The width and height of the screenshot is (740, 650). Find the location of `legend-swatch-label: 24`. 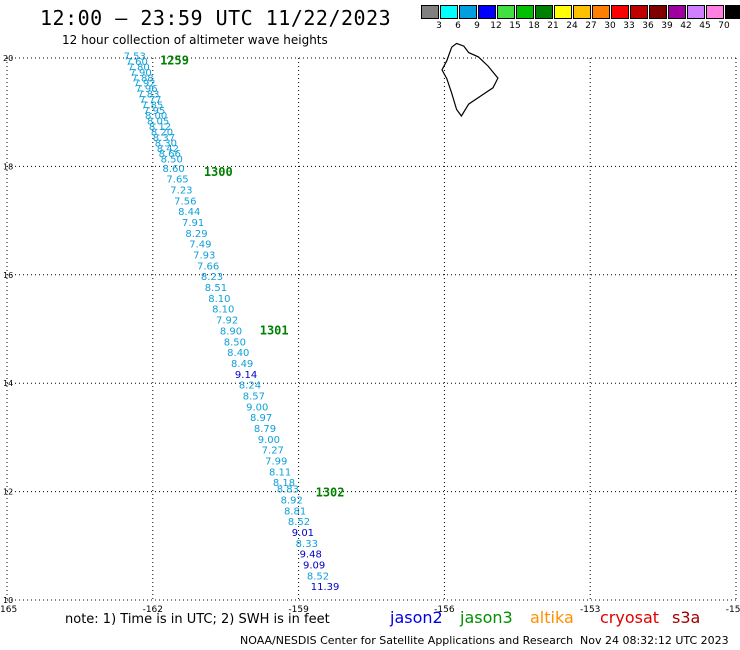

legend-swatch-label: 24 is located at coordinates (572, 26).